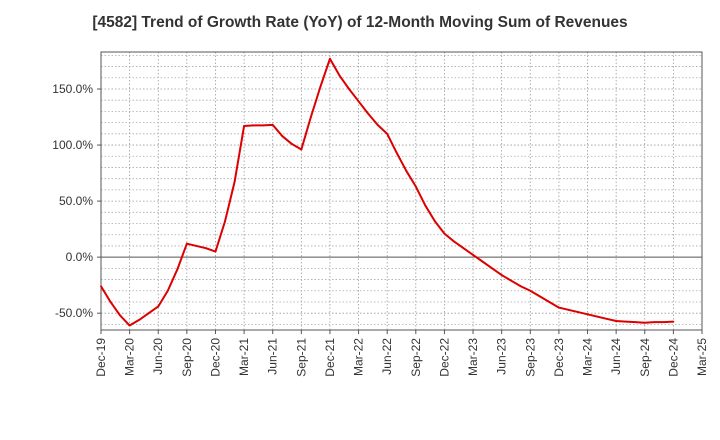  What do you see at coordinates (702, 357) in the screenshot?
I see `x-tick-label: Mar-25` at bounding box center [702, 357].